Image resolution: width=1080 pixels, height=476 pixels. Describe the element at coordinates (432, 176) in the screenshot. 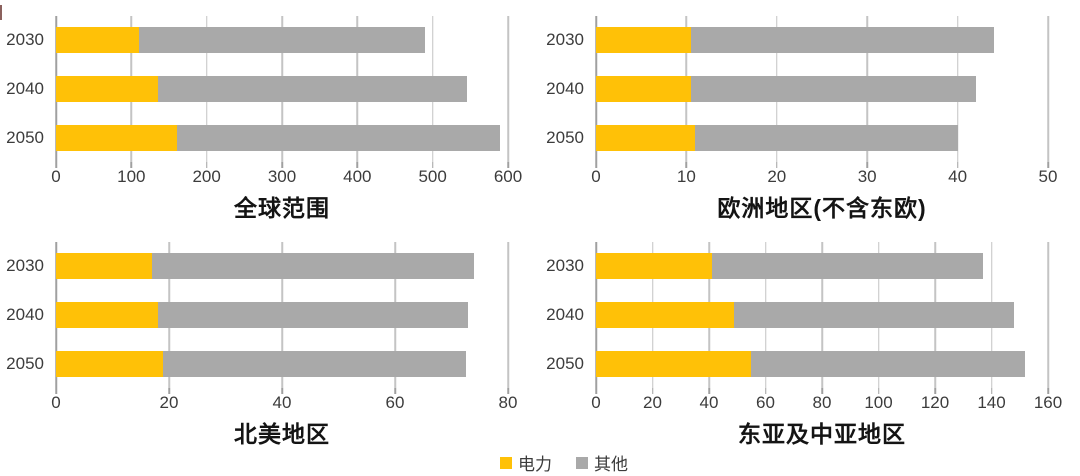

I see `x-tick-label: 500` at that location.